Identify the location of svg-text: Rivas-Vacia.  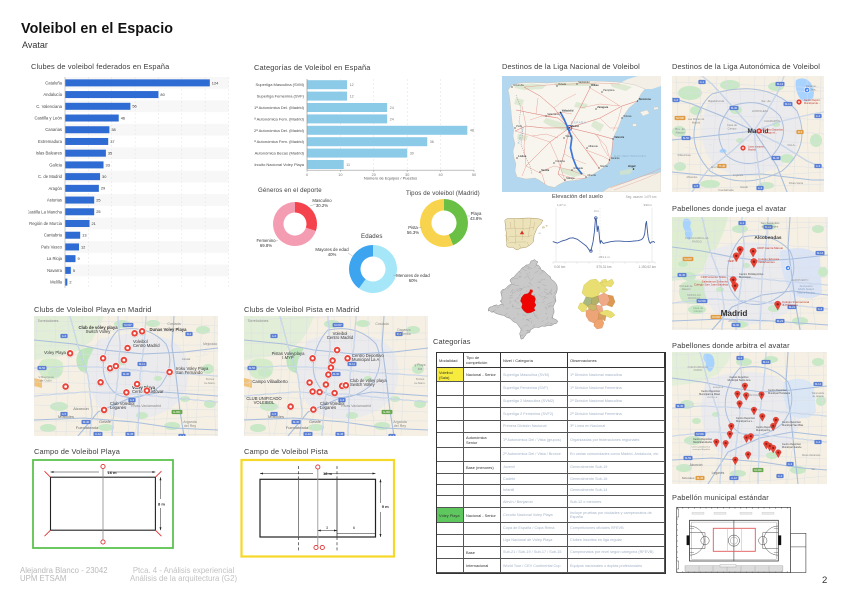
(796, 183).